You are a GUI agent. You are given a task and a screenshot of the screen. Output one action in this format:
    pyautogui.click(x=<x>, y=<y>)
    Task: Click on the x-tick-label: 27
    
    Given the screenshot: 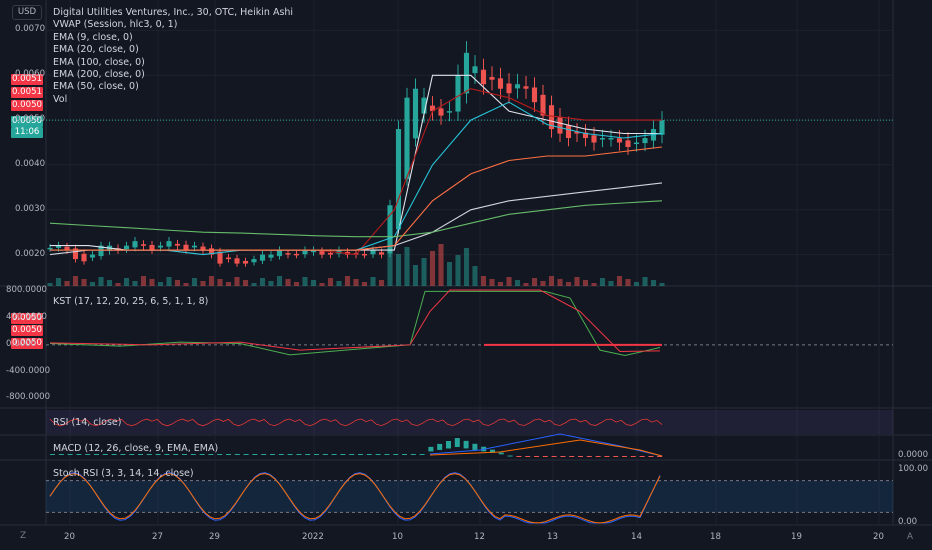 What is the action you would take?
    pyautogui.click(x=157, y=537)
    